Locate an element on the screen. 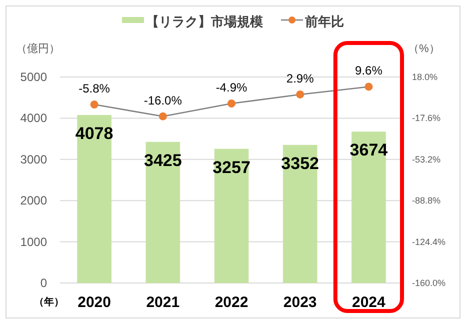  y2-tick-label: -88.8% is located at coordinates (426, 201).